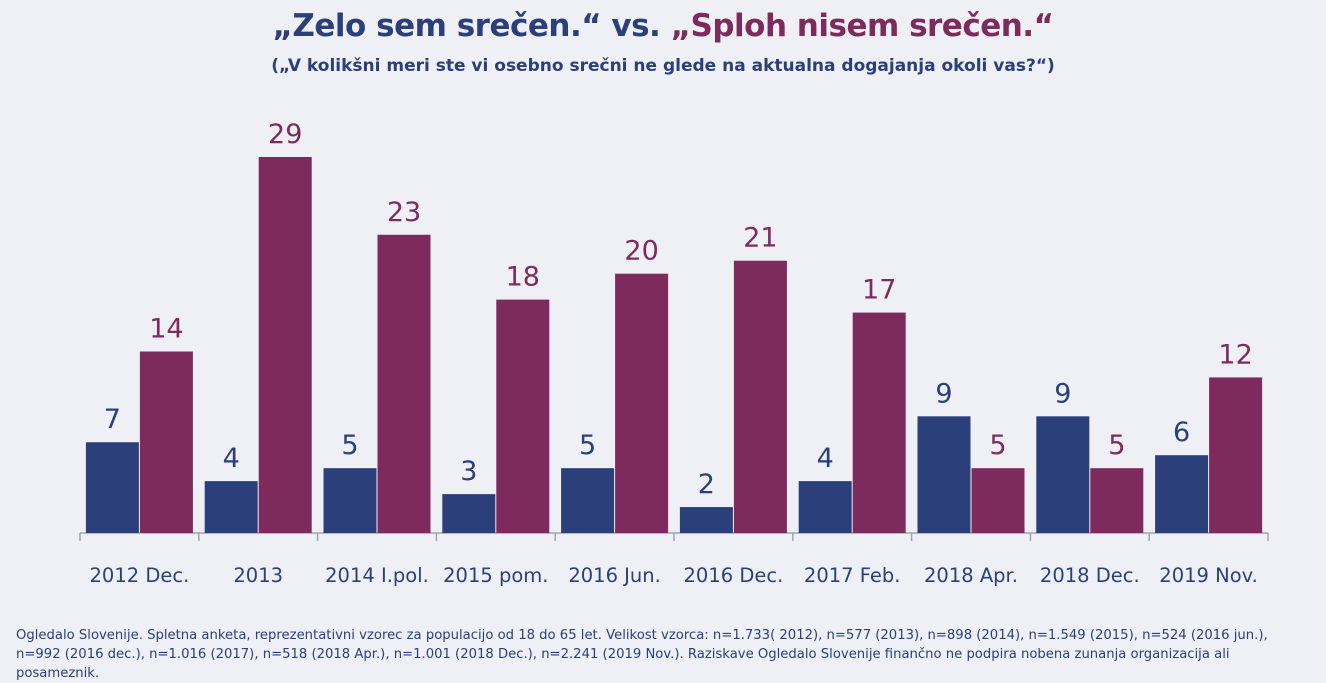  I want to click on x-tick-label: 2018 Apr., so click(971, 575).